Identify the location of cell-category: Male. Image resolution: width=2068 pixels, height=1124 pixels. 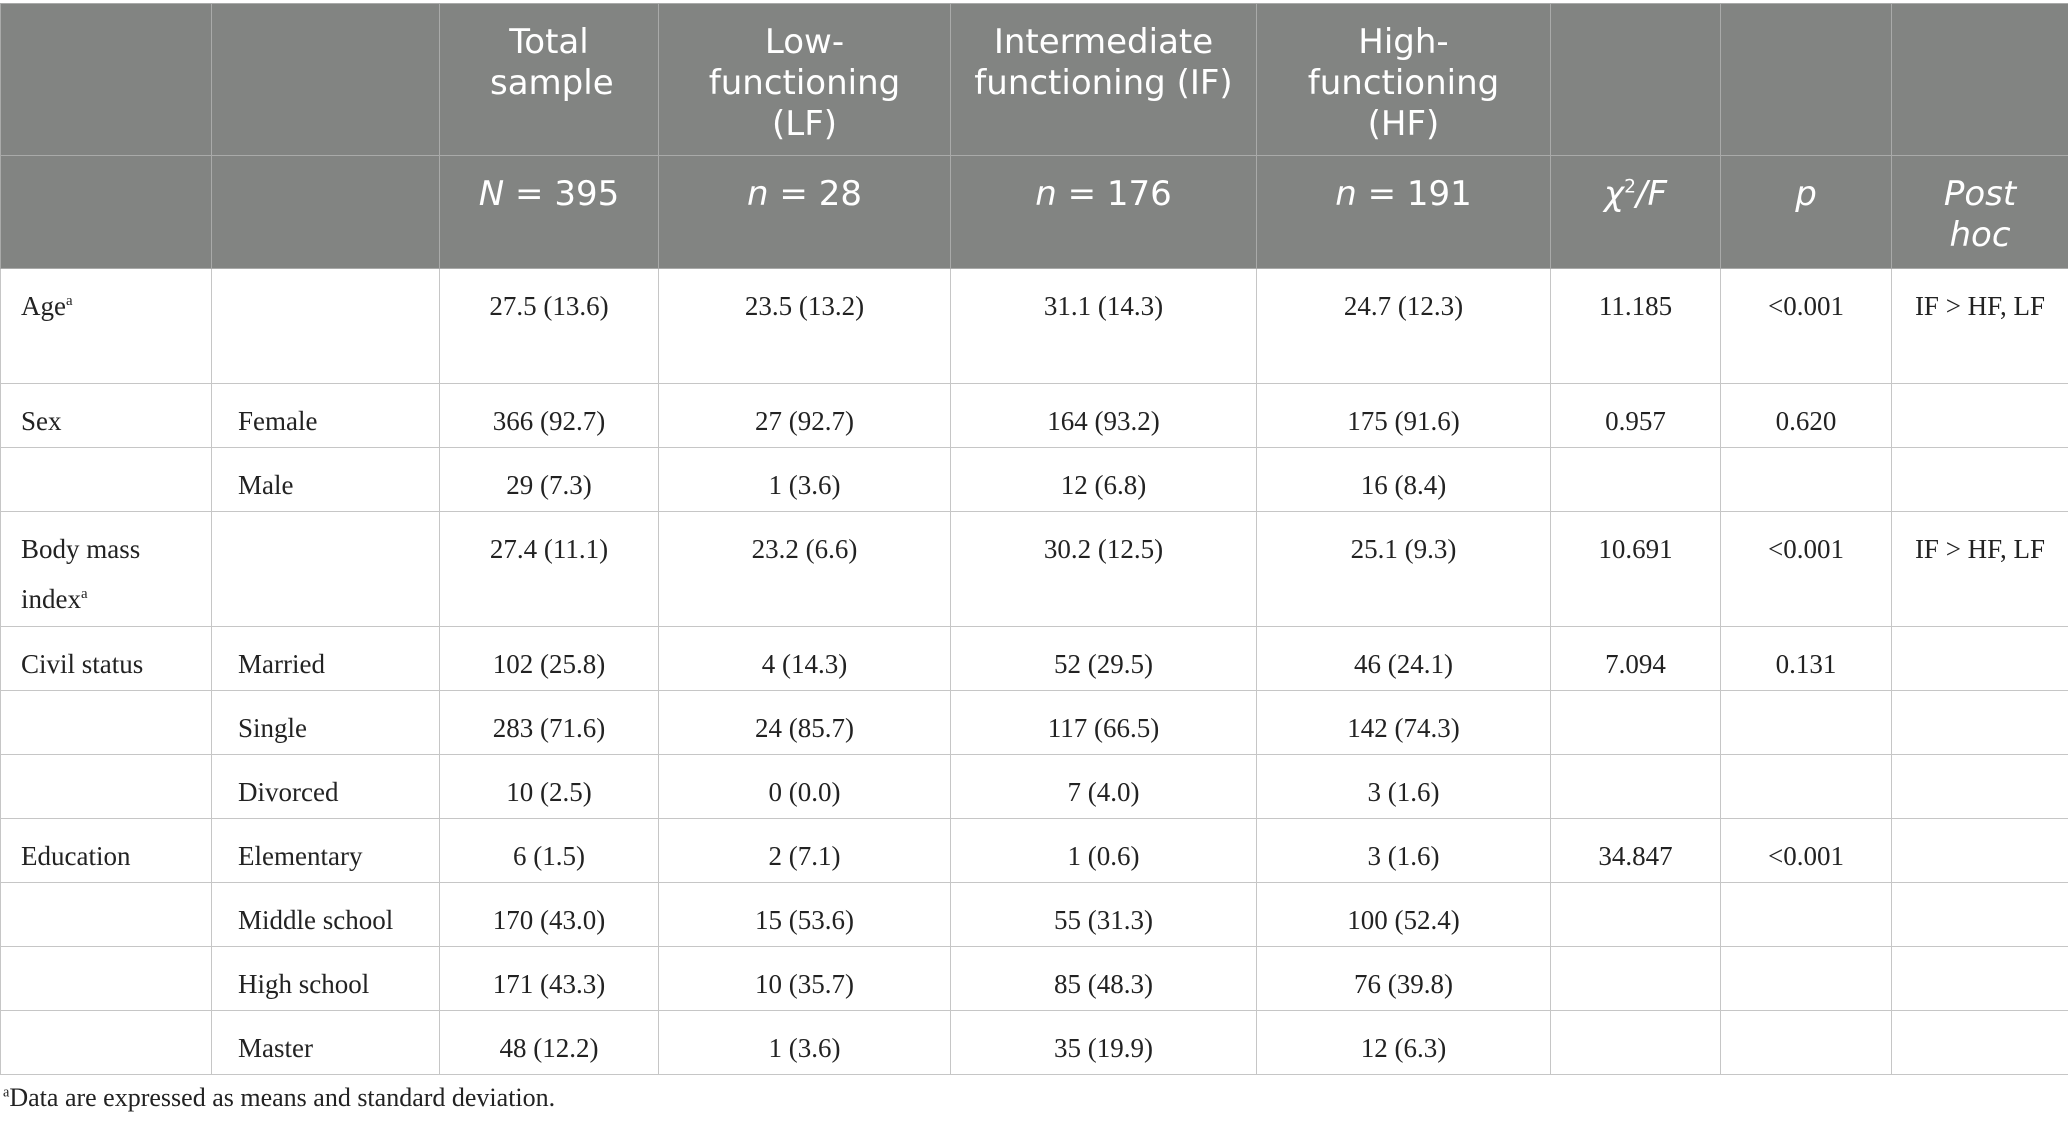
(325, 479).